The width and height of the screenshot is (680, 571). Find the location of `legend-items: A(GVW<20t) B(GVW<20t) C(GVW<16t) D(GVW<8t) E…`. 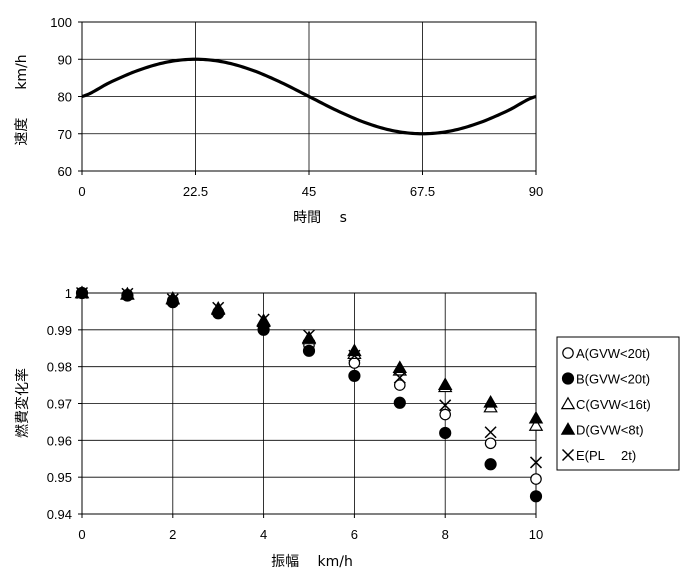

legend-items: A(GVW<20t) B(GVW<20t) C(GVW<16t) D(GVW<8t) E… is located at coordinates (605, 404).